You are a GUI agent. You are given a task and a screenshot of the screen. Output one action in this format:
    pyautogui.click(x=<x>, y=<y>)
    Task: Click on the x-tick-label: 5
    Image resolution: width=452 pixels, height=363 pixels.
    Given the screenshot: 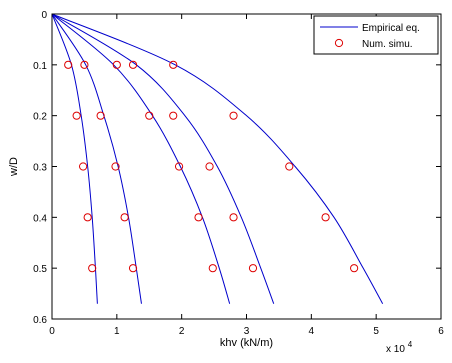 What is the action you would take?
    pyautogui.click(x=376, y=331)
    